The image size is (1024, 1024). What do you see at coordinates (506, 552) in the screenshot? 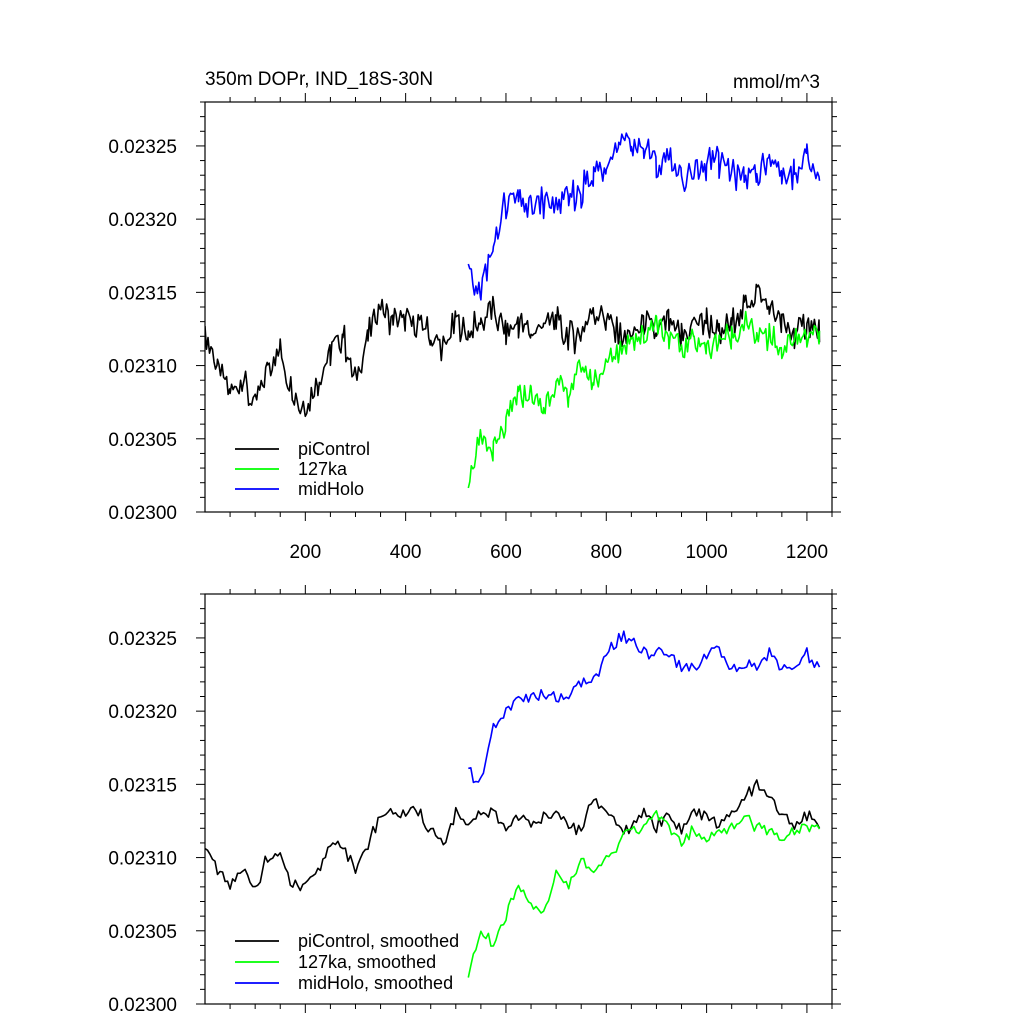
I see `x-tick-label: 600` at bounding box center [506, 552].